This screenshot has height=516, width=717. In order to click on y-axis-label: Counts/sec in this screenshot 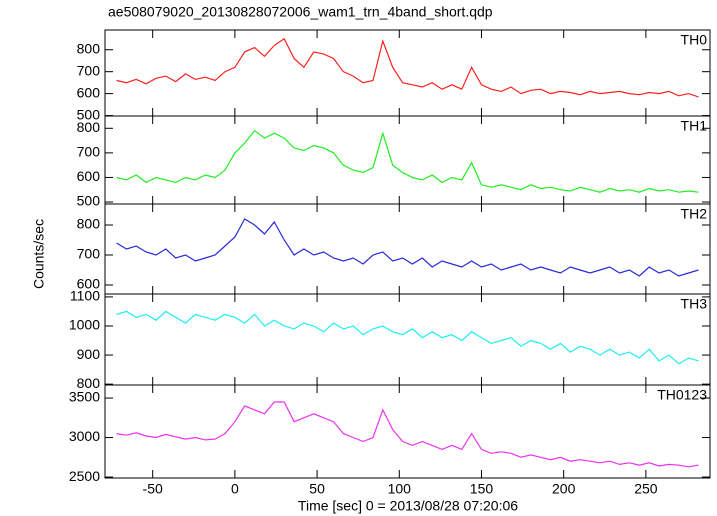, I will do `click(39, 254)`.